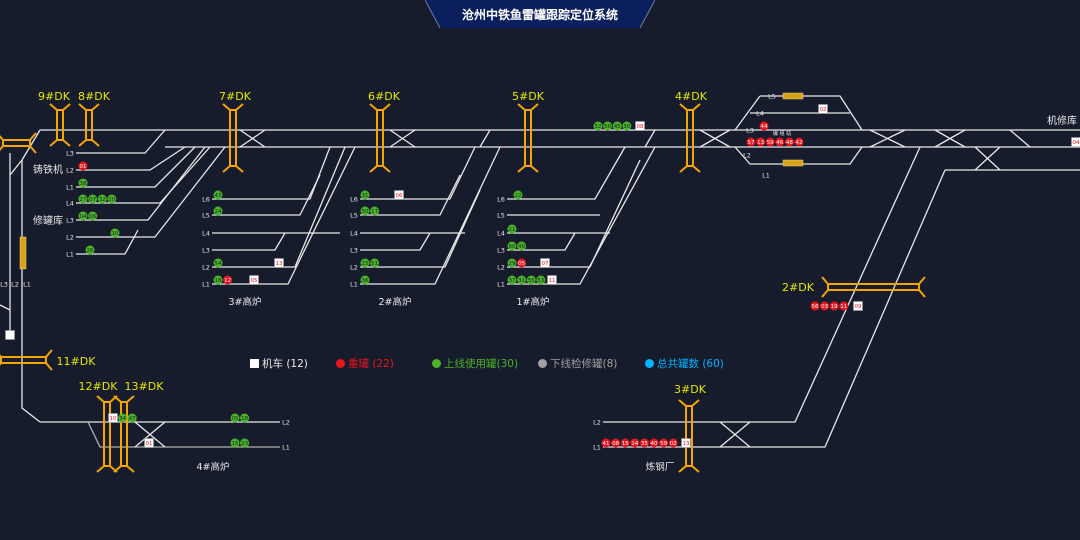 The height and width of the screenshot is (540, 1080). Describe the element at coordinates (1075, 142) in the screenshot. I see `tank-marker-loco: 04` at that location.